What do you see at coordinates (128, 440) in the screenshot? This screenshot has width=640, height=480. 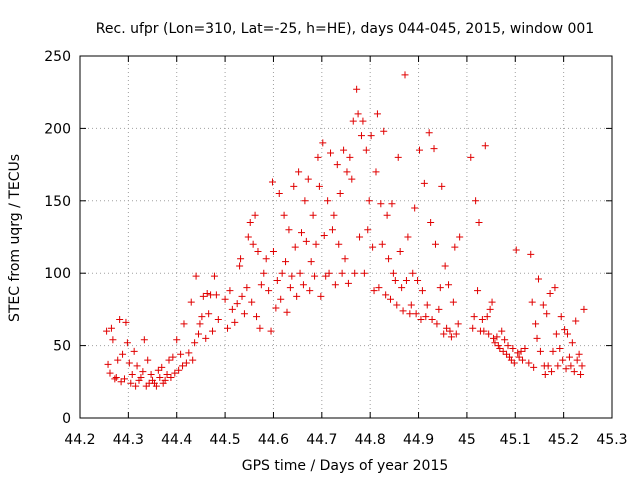 I see `x-tick-label: 44.3` at bounding box center [128, 440].